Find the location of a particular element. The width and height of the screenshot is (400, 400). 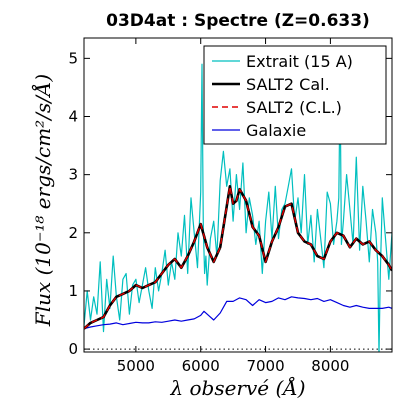

x-axis-label: λ observé (Å) is located at coordinates (237, 387).